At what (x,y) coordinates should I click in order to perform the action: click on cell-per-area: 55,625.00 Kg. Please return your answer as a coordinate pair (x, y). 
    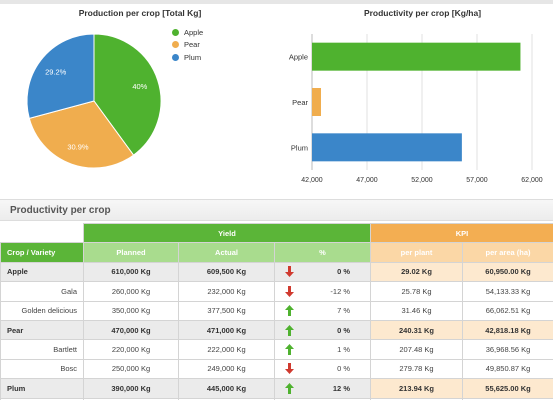
    Looking at the image, I should click on (507, 388).